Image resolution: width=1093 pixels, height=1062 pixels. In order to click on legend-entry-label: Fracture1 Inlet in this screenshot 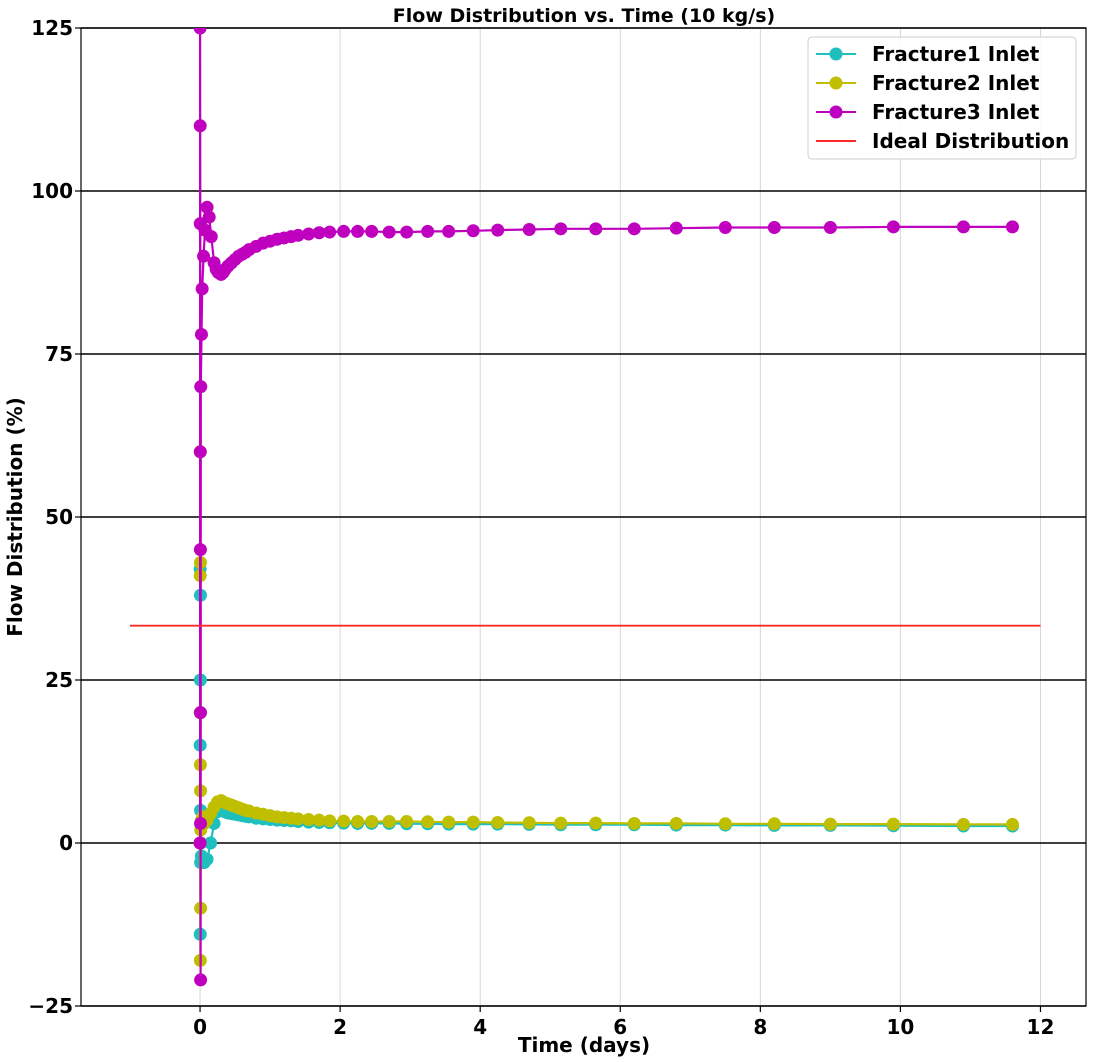, I will do `click(956, 54)`.